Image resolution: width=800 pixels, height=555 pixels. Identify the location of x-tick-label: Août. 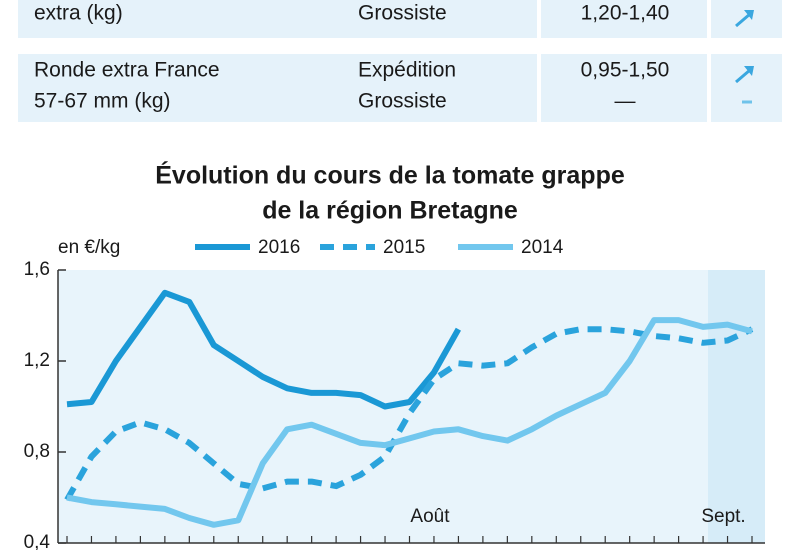
(430, 516).